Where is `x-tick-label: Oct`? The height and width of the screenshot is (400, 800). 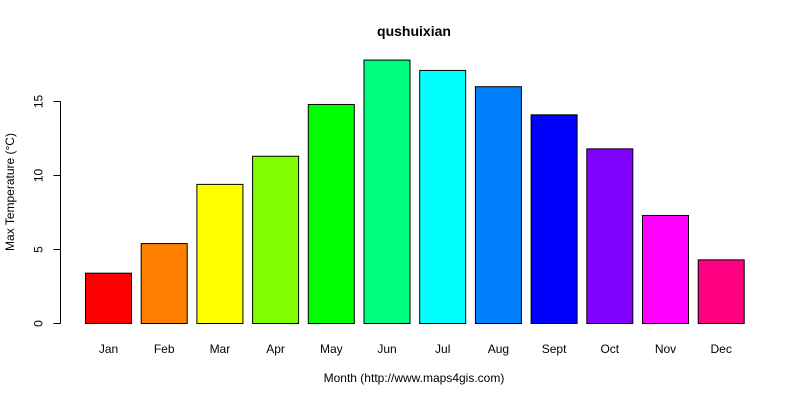
x-tick-label: Oct is located at coordinates (609, 349).